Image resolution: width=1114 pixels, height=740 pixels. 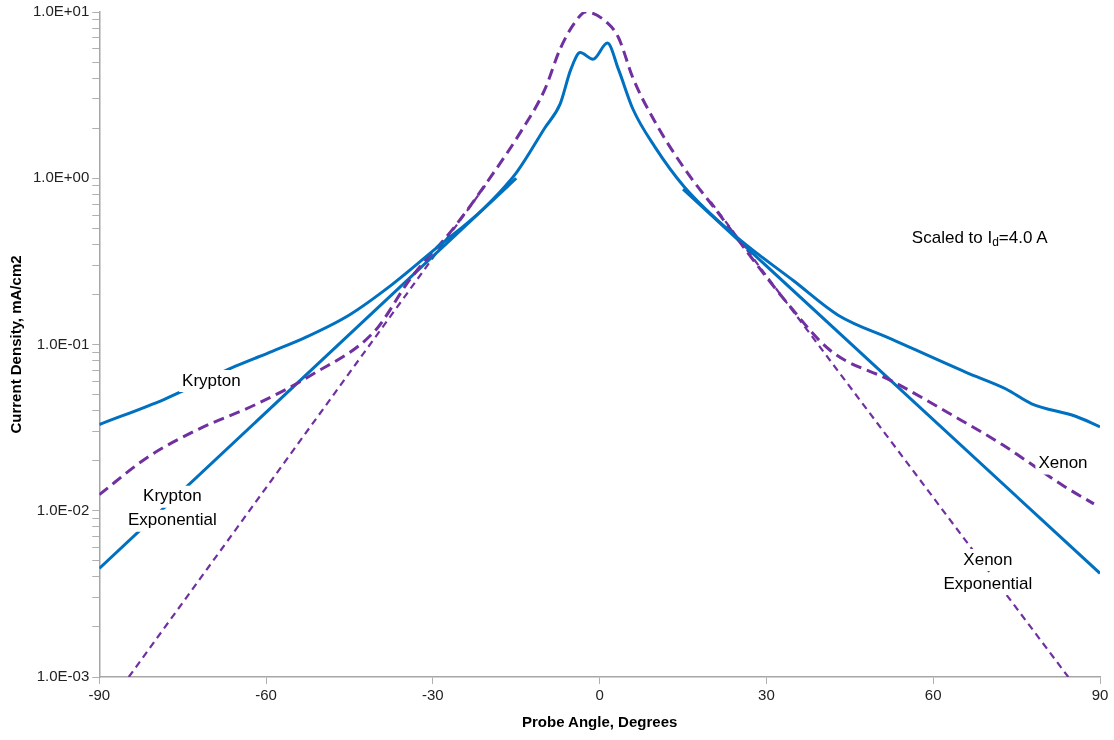 I want to click on x-tick-label: 0, so click(x=599, y=695).